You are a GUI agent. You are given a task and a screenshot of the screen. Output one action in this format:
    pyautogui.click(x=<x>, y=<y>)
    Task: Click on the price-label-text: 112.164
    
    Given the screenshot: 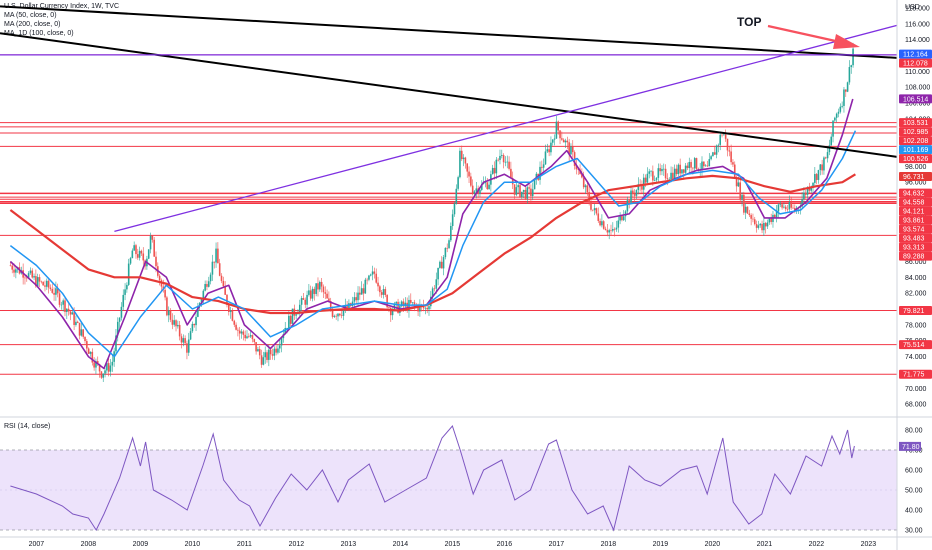 What is the action you would take?
    pyautogui.click(x=915, y=55)
    